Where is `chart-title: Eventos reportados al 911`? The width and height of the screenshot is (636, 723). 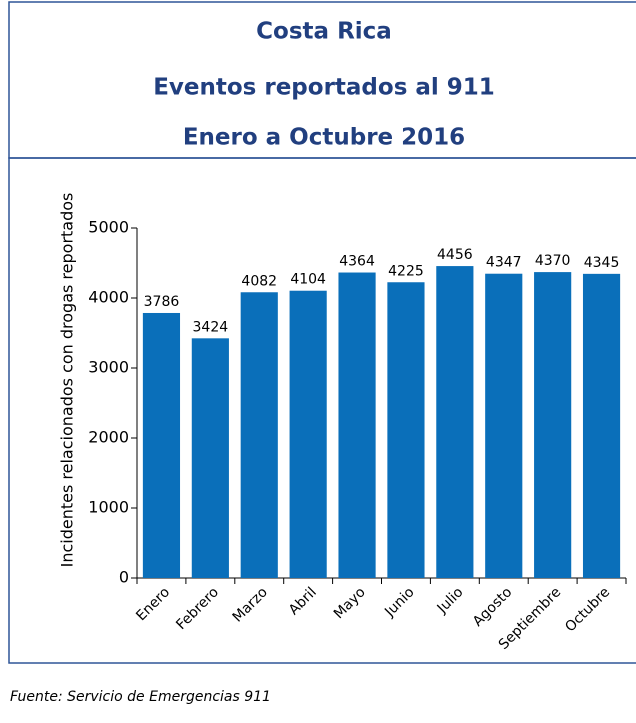
chart-title: Eventos reportados al 911 is located at coordinates (324, 88).